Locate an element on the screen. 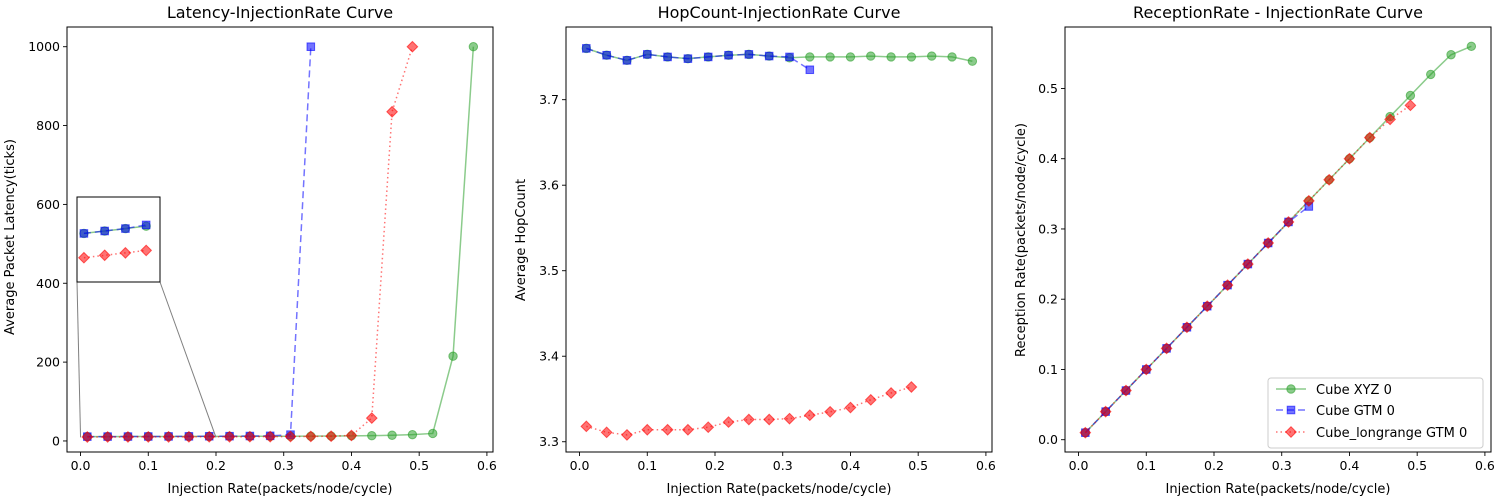 This screenshot has width=1500, height=500. latency-x-tick-label: 0.1 is located at coordinates (148, 465).